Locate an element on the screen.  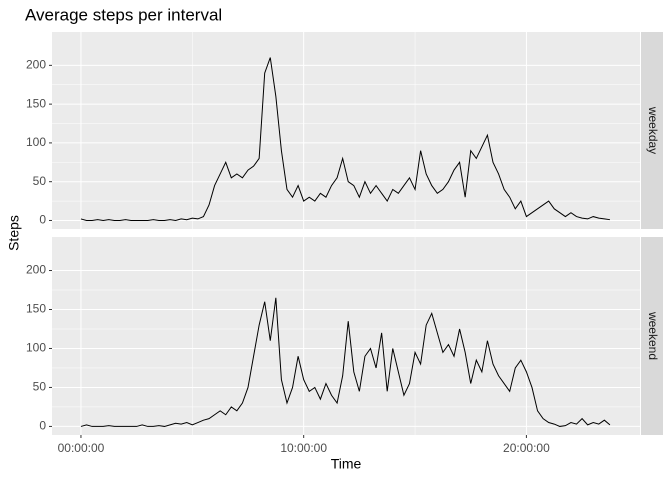
x-tick-label: 20:00:00 is located at coordinates (526, 448).